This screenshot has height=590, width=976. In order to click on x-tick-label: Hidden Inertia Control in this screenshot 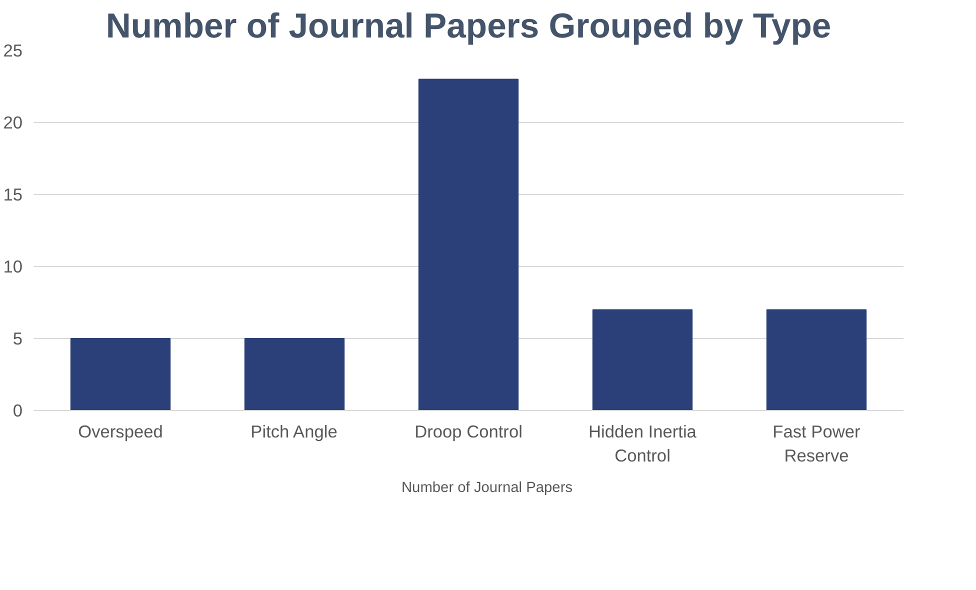, I will do `click(642, 444)`.